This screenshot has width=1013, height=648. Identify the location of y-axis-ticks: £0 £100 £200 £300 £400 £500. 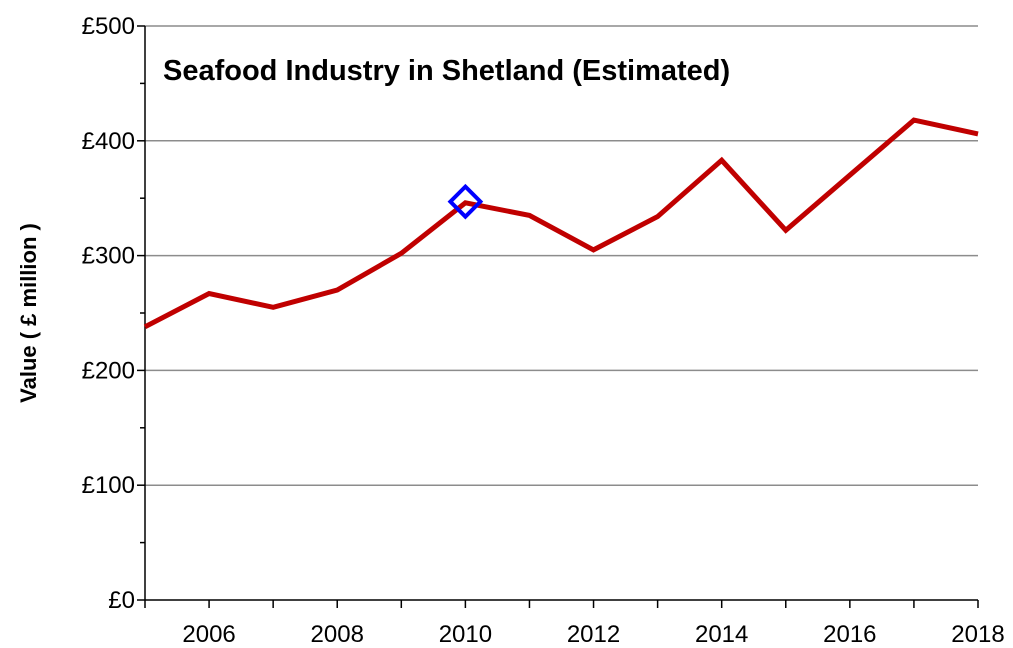
(113, 313).